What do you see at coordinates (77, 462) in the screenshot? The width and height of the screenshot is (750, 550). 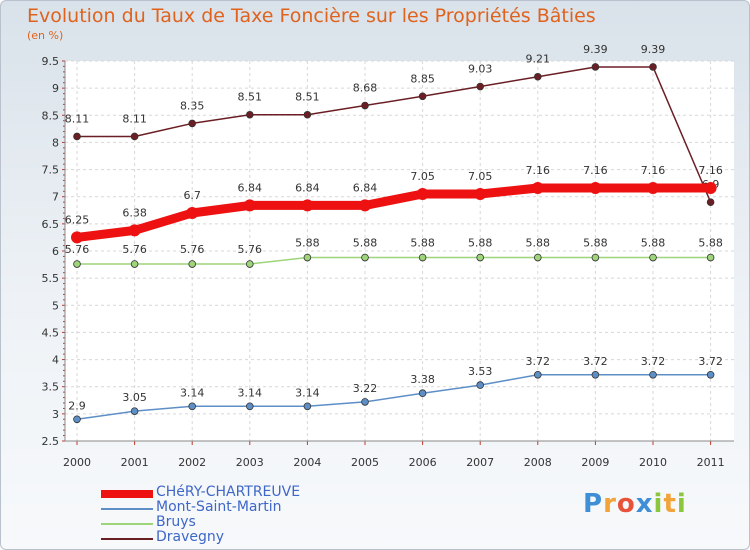 I see `x-tick-label: 2000` at bounding box center [77, 462].